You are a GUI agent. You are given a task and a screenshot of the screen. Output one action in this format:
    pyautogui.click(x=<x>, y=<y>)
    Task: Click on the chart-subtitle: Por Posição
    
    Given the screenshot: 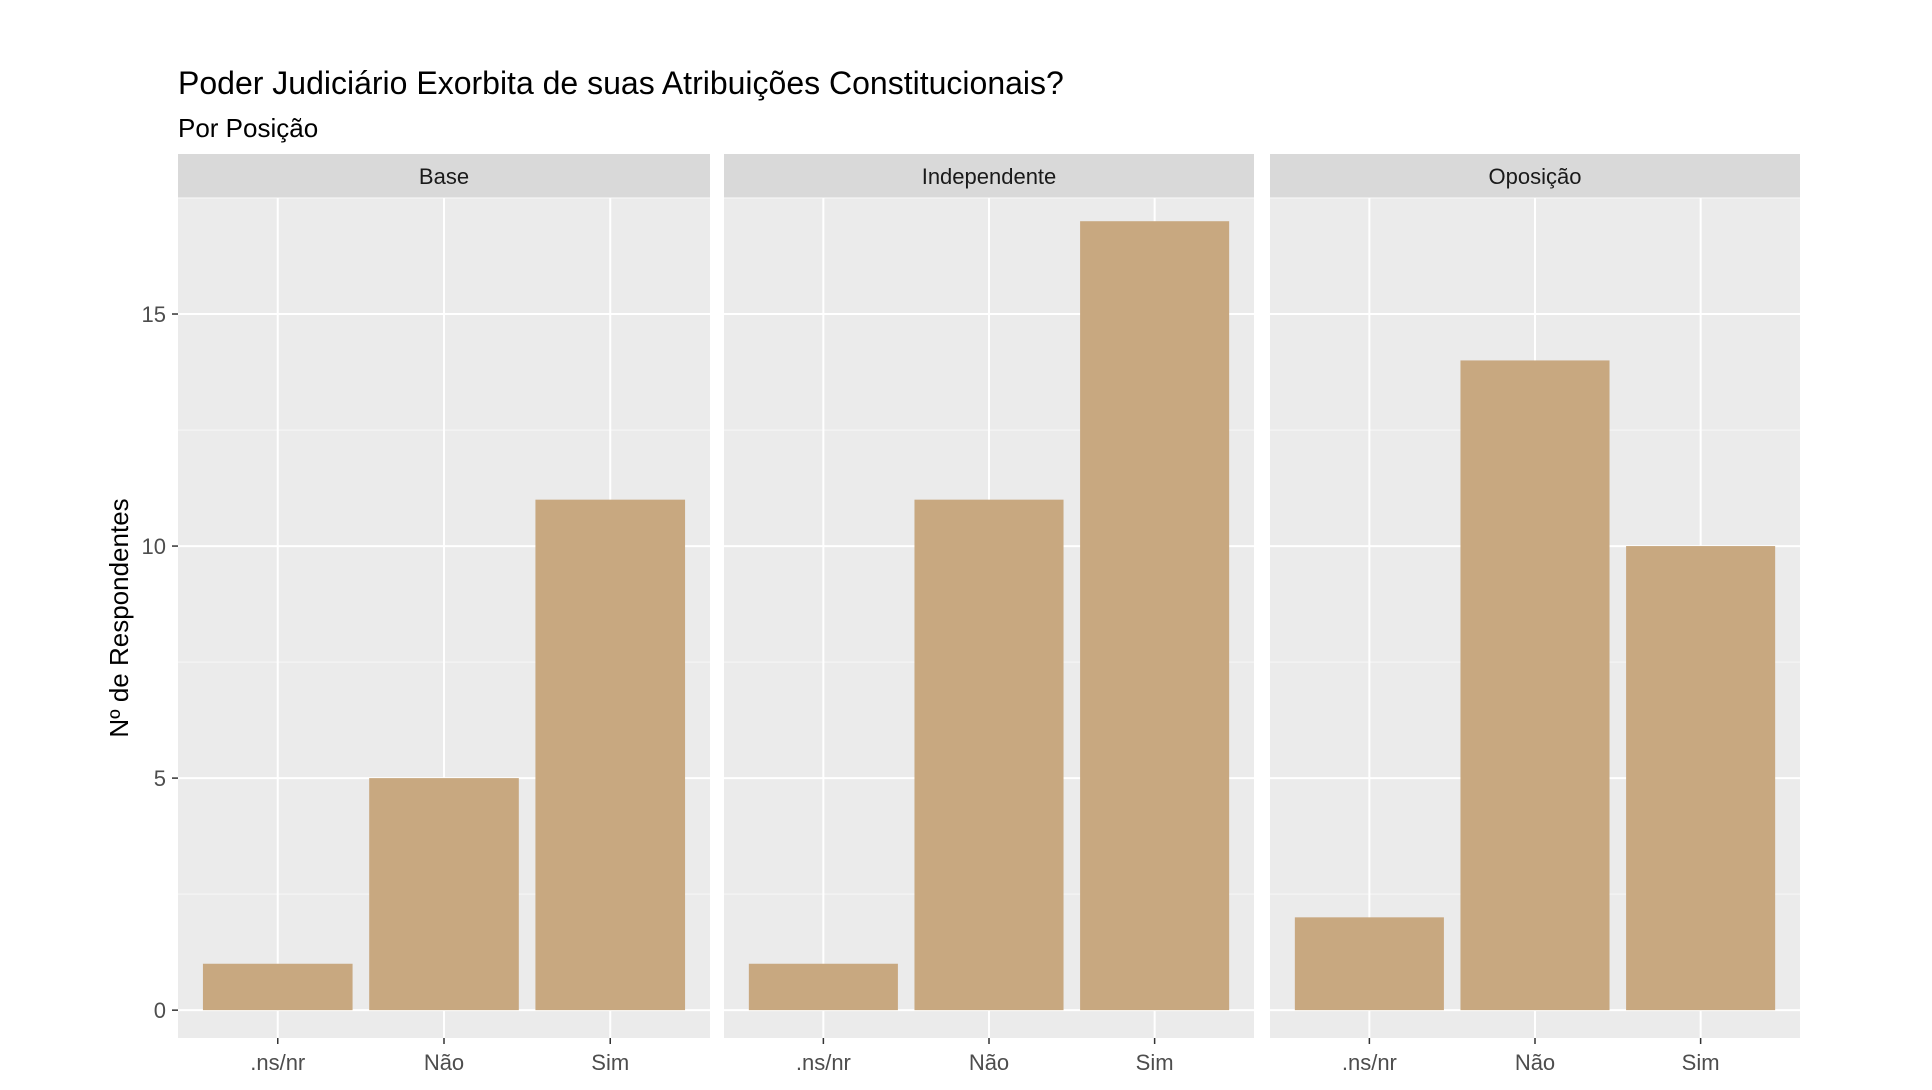 What is the action you would take?
    pyautogui.click(x=248, y=128)
    